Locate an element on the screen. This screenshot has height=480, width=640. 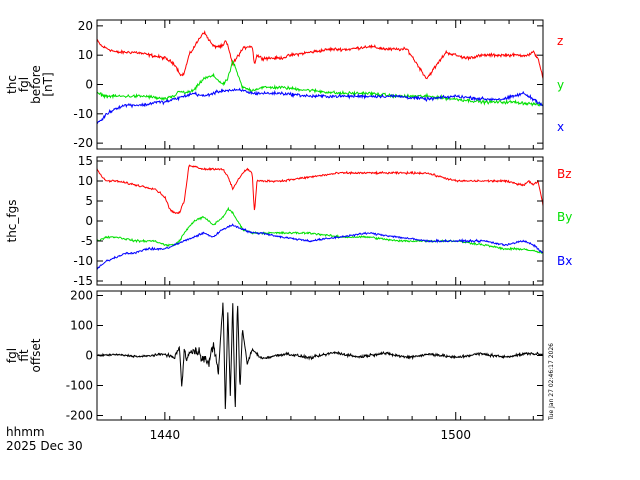
x-tick-label: 1440 is located at coordinates (165, 435).